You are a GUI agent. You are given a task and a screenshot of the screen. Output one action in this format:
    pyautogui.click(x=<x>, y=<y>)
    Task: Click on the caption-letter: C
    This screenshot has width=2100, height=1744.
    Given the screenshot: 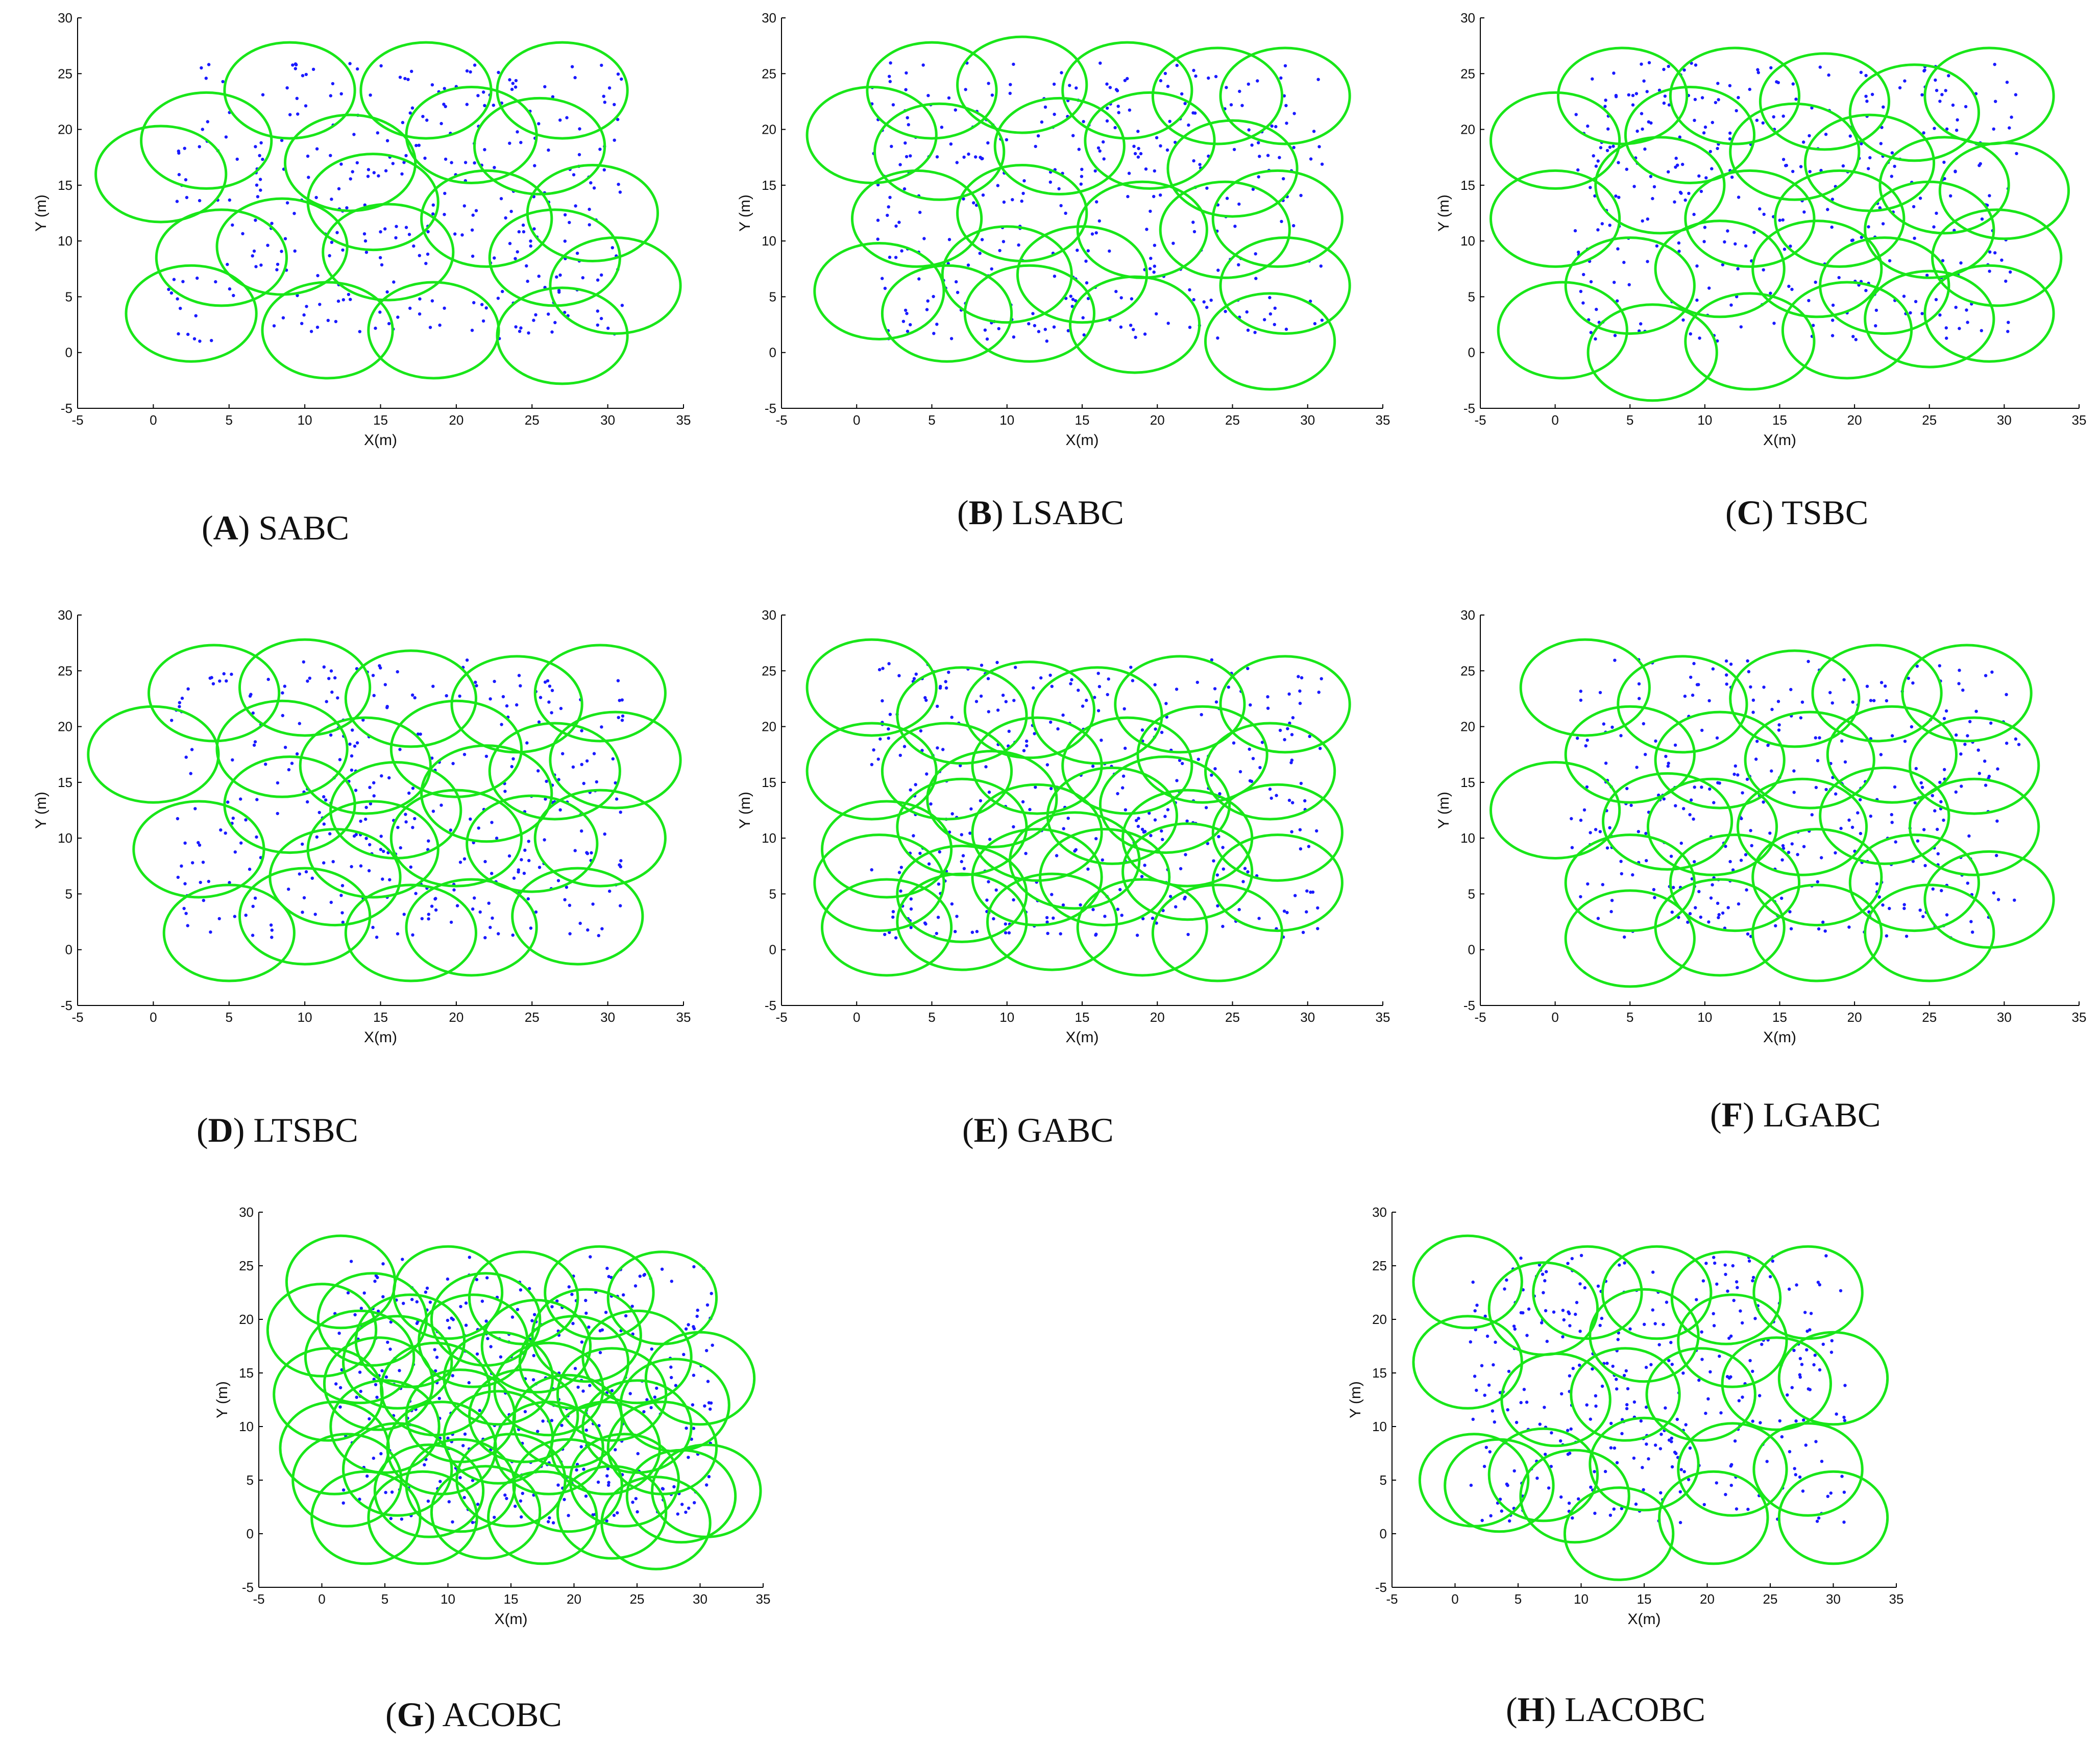 What is the action you would take?
    pyautogui.click(x=1749, y=512)
    